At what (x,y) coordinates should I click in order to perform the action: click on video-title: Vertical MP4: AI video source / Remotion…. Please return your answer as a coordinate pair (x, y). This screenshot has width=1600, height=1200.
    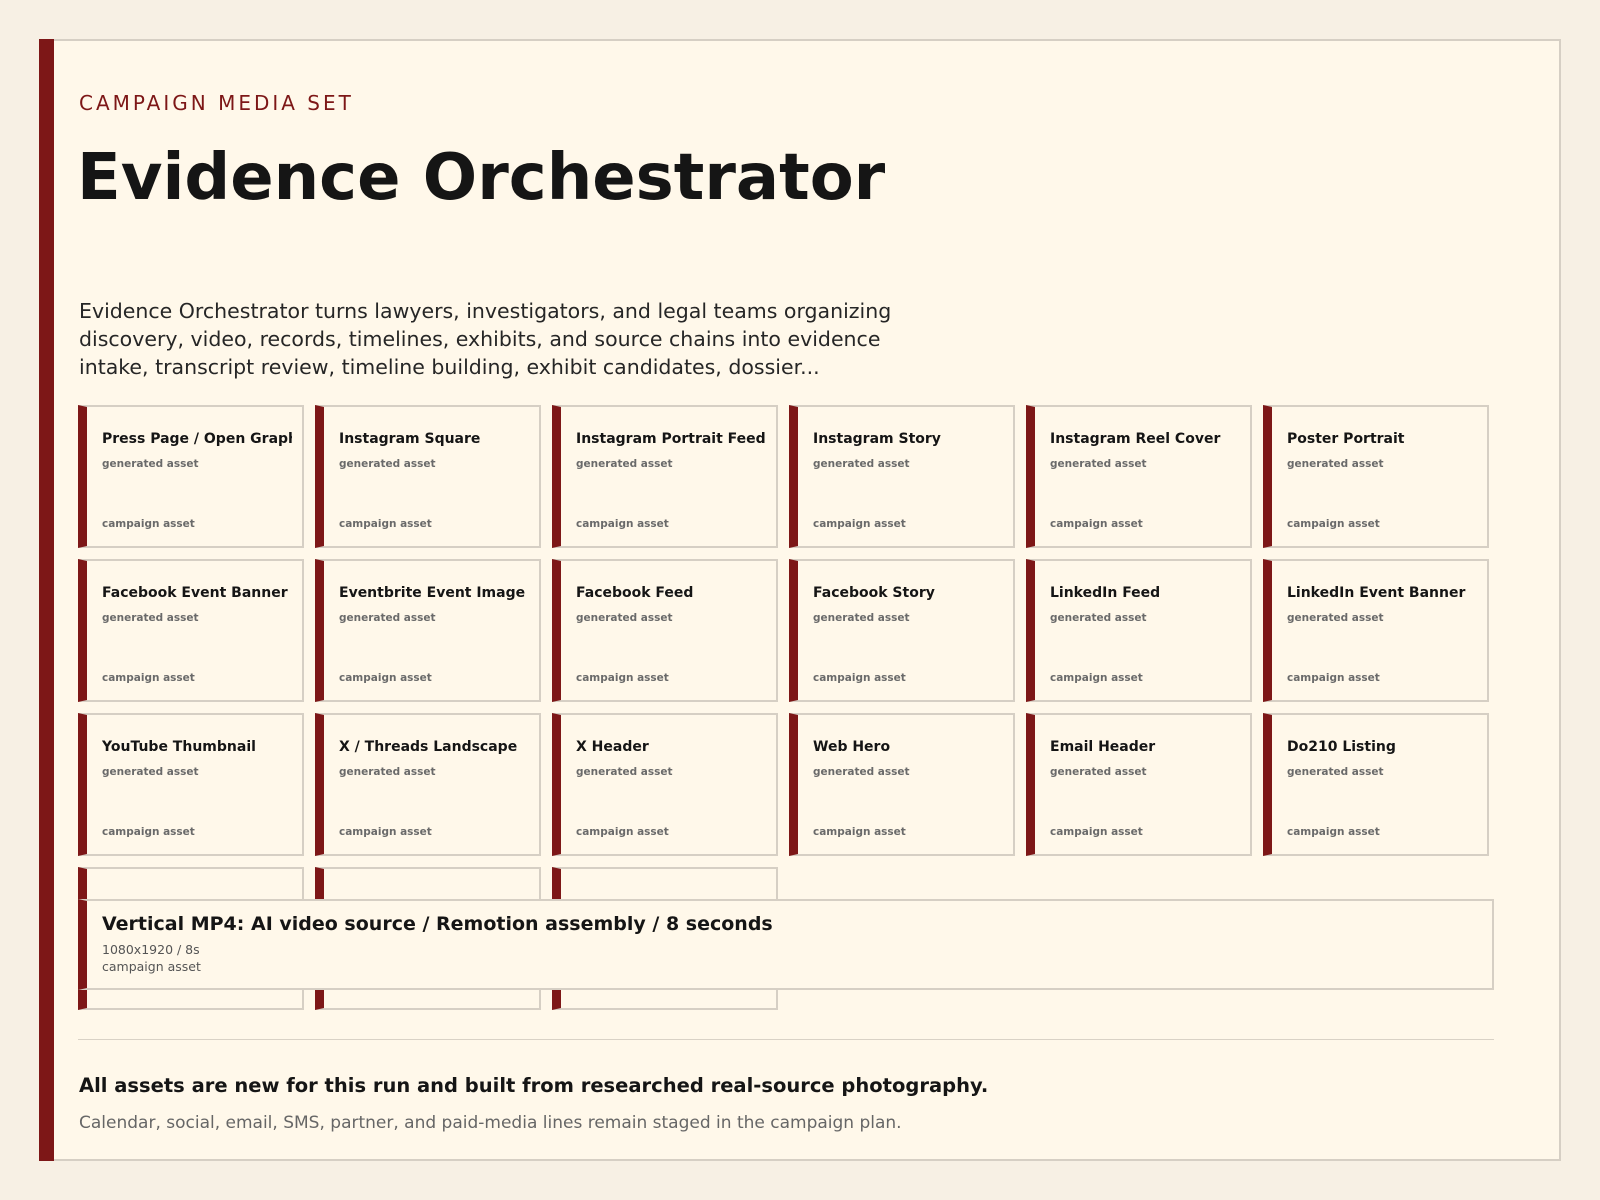
    Looking at the image, I should click on (437, 924).